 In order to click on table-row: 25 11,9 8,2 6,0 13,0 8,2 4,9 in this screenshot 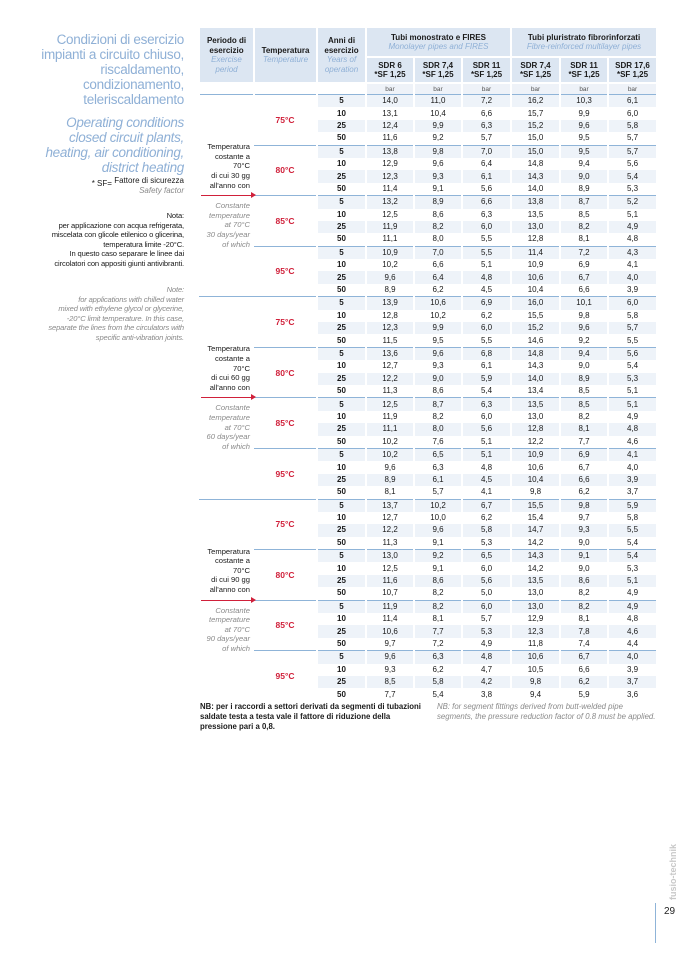, I will do `click(429, 227)`.